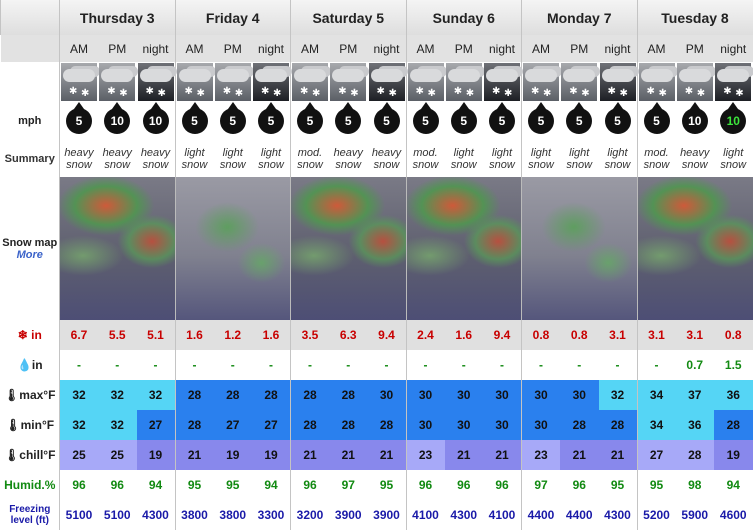 The width and height of the screenshot is (753, 530). Describe the element at coordinates (579, 17) in the screenshot. I see `day-header: Monday 7` at that location.